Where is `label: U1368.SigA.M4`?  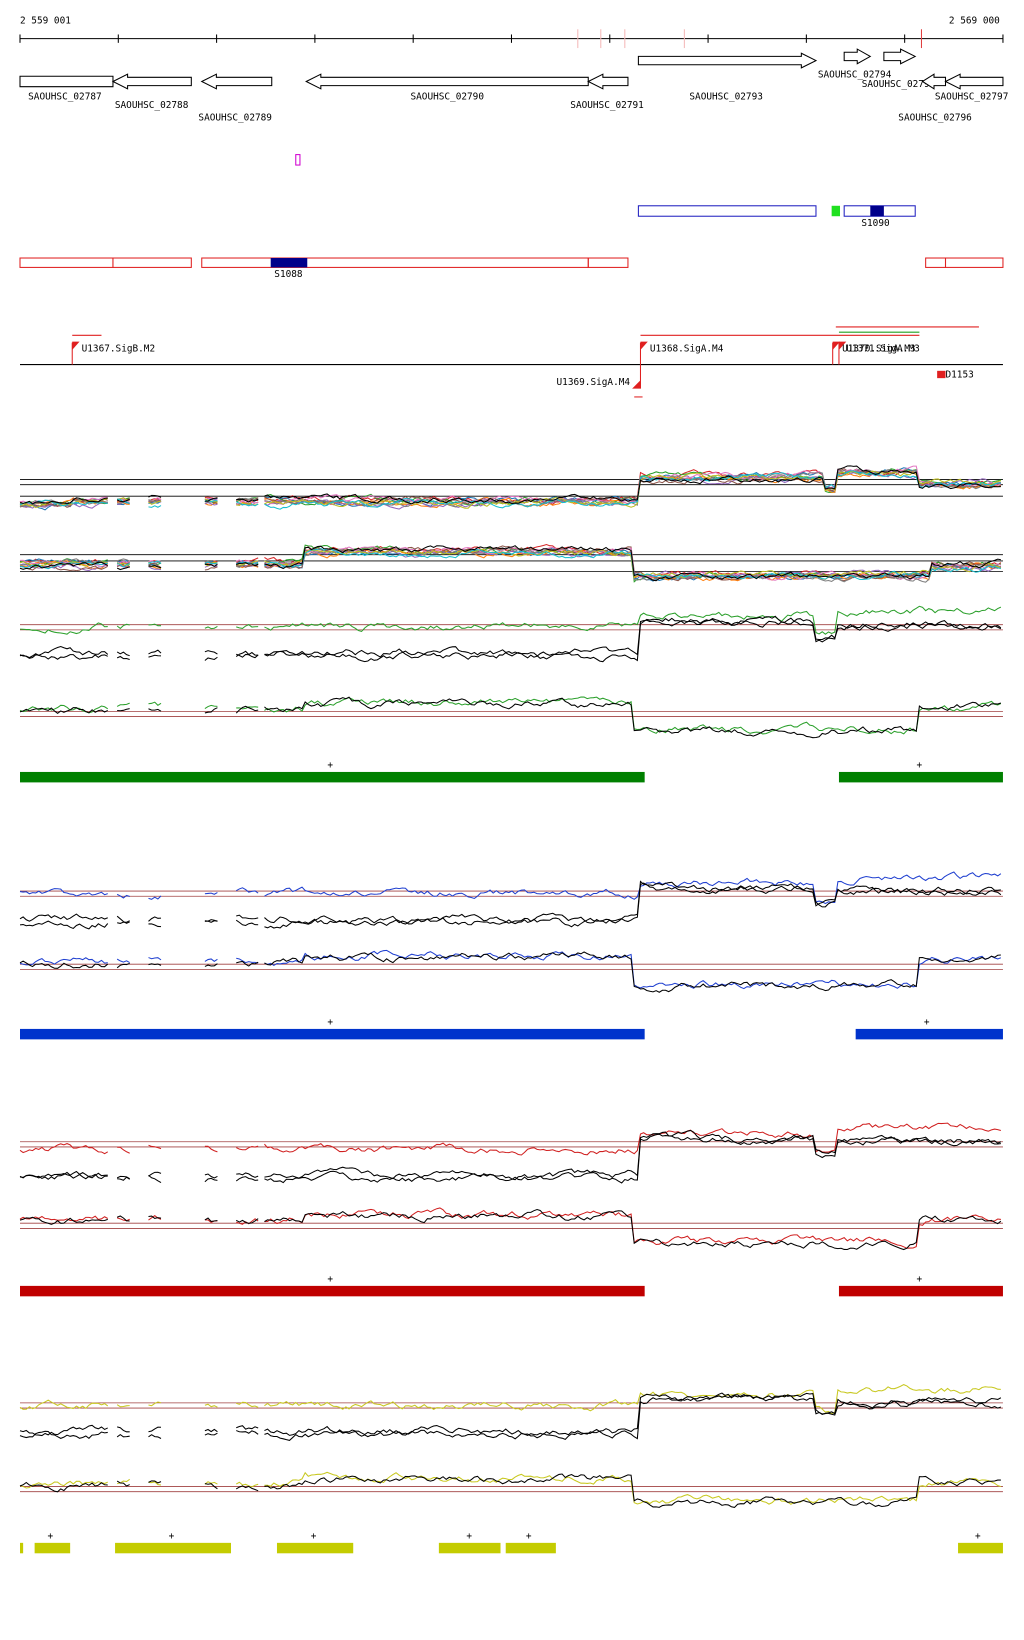
label: U1368.SigA.M4 is located at coordinates (687, 348).